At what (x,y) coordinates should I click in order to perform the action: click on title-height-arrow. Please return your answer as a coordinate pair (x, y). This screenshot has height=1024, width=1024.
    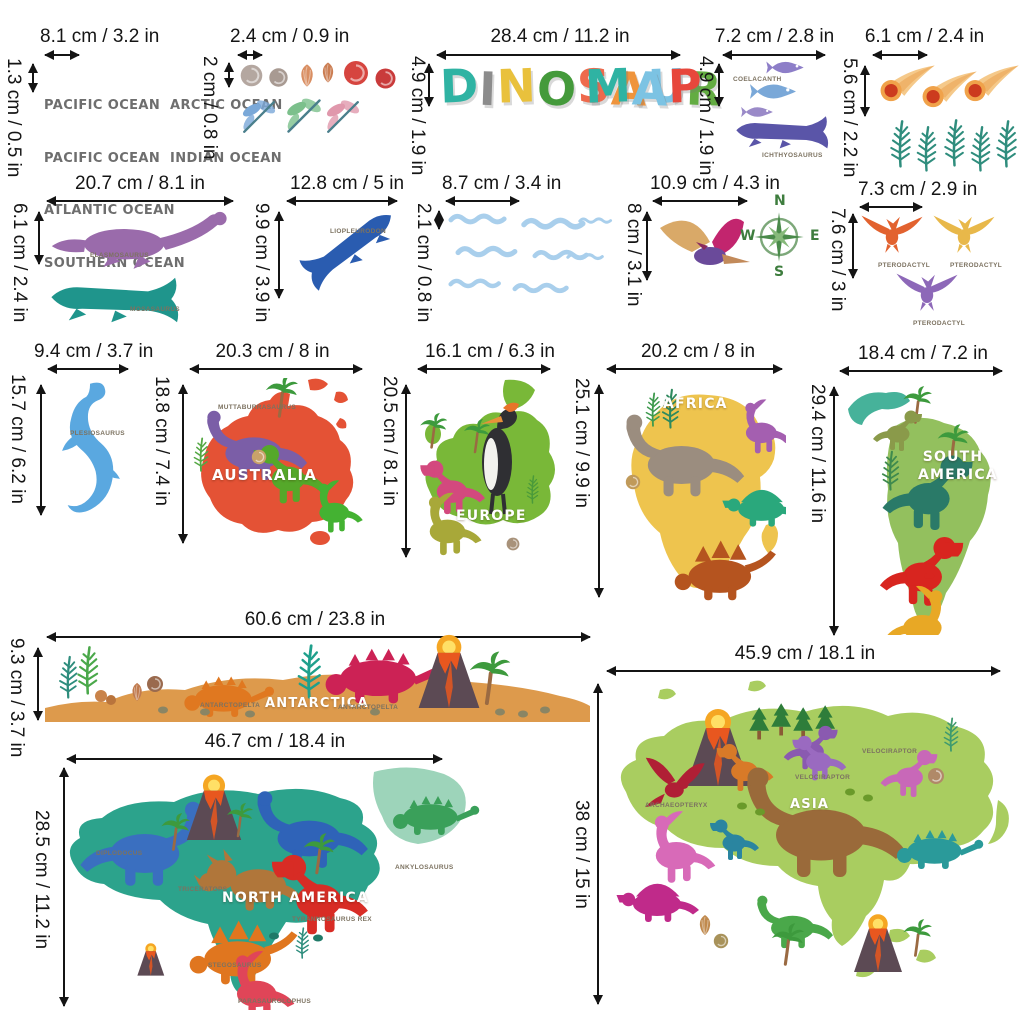
    Looking at the image, I should click on (429, 85).